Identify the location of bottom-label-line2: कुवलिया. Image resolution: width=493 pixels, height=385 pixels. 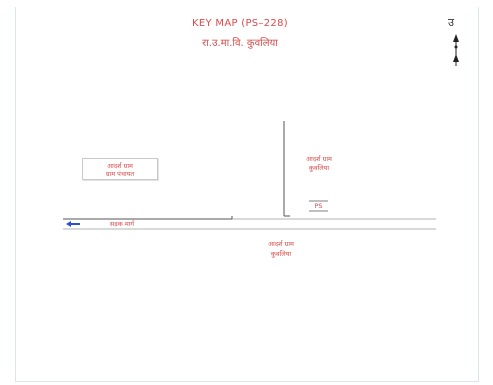
(281, 254).